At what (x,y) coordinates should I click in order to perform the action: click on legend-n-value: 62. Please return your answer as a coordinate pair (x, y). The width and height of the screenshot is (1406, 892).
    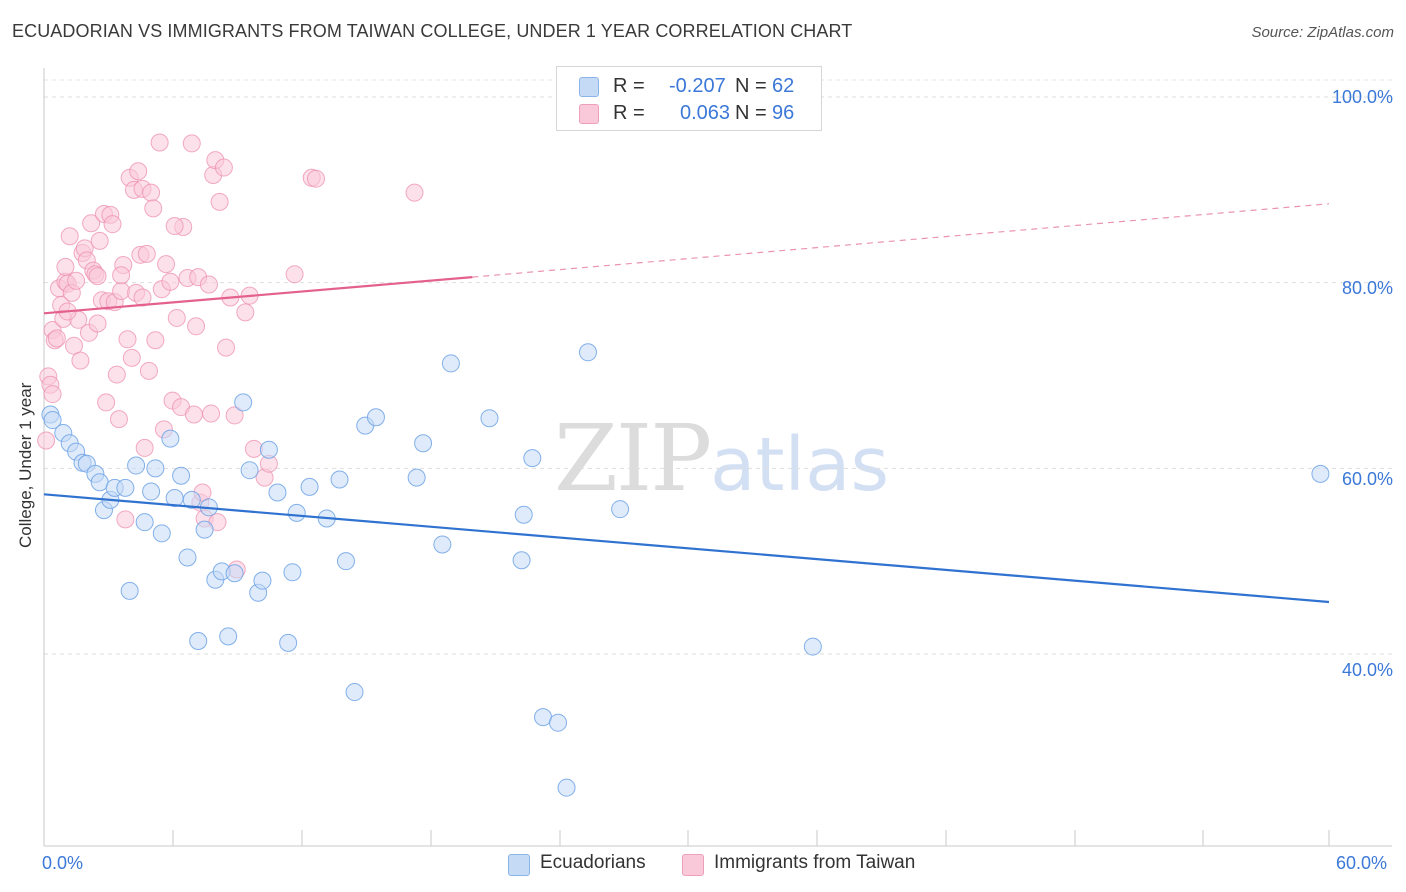
    Looking at the image, I should click on (783, 86).